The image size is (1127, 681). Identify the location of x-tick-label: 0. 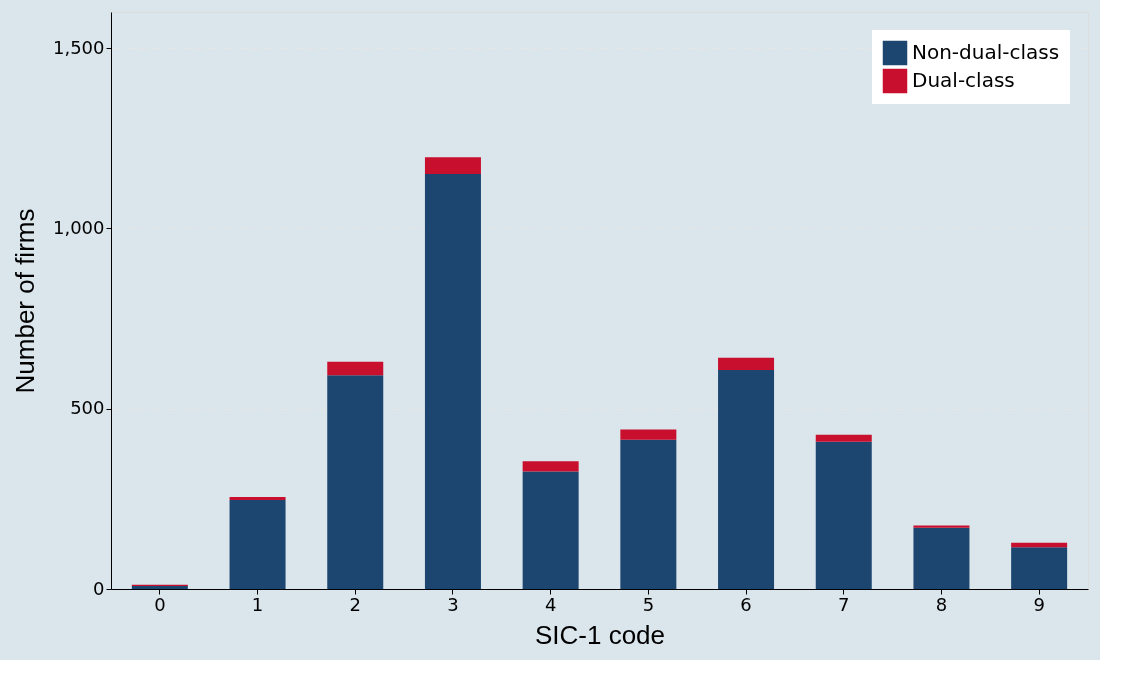
(160, 604).